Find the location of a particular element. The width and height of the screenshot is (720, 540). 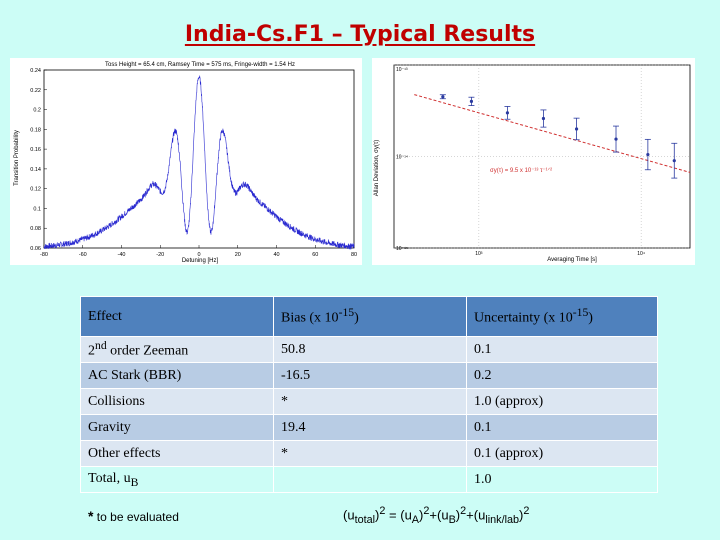

ramsey-xtick-label: 40 is located at coordinates (276, 255).